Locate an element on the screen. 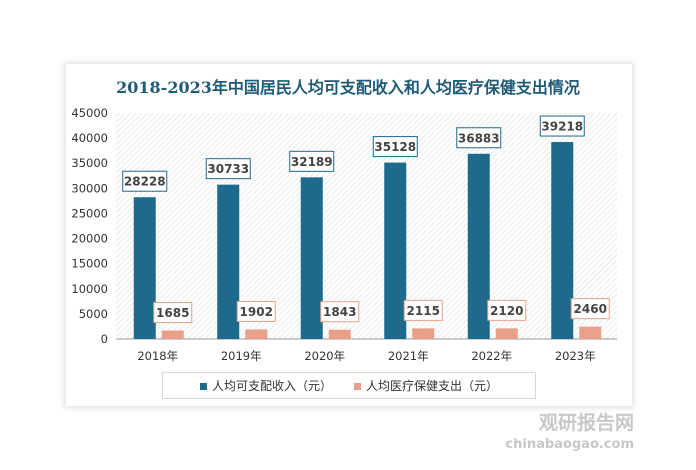 The image size is (696, 470). y-tick-label: 25000 is located at coordinates (89, 213).